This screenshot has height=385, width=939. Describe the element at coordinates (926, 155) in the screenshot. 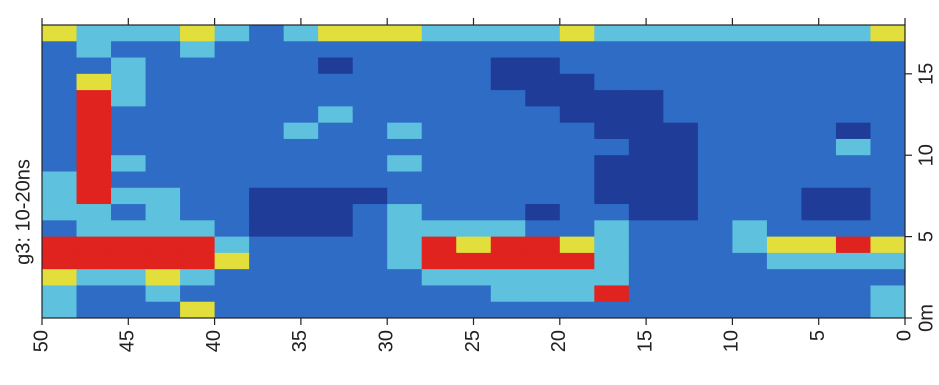

I see `y-tick-label: 10` at that location.